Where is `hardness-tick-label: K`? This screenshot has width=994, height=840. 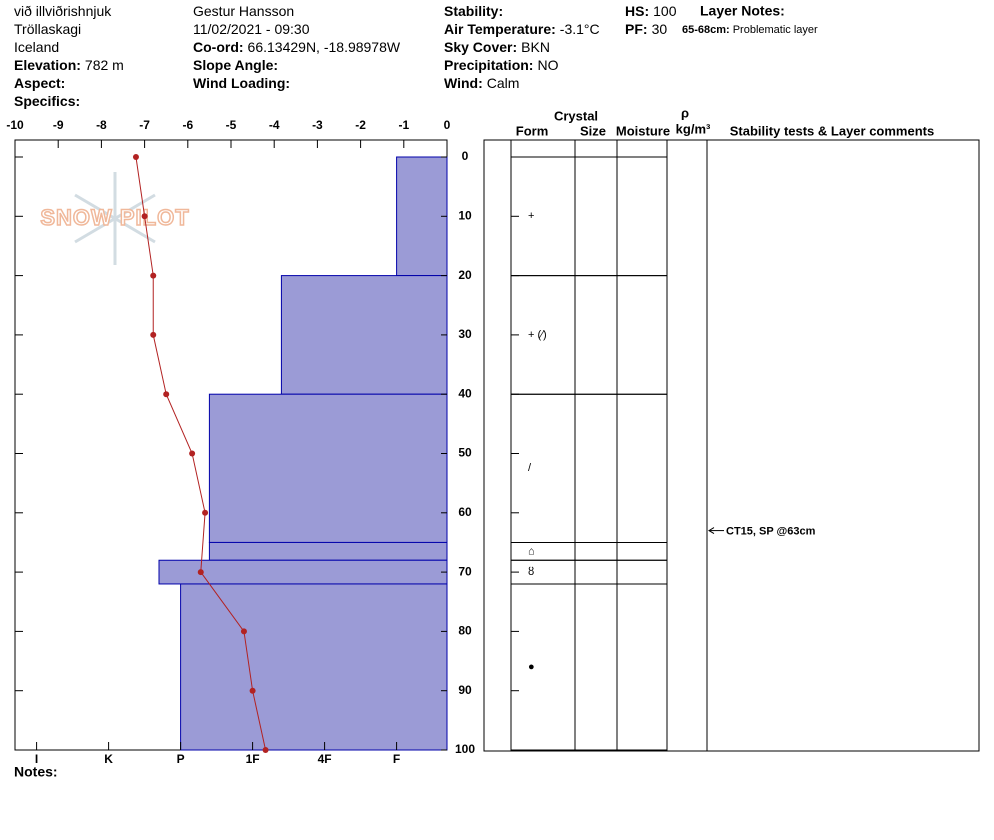 hardness-tick-label: K is located at coordinates (108, 759).